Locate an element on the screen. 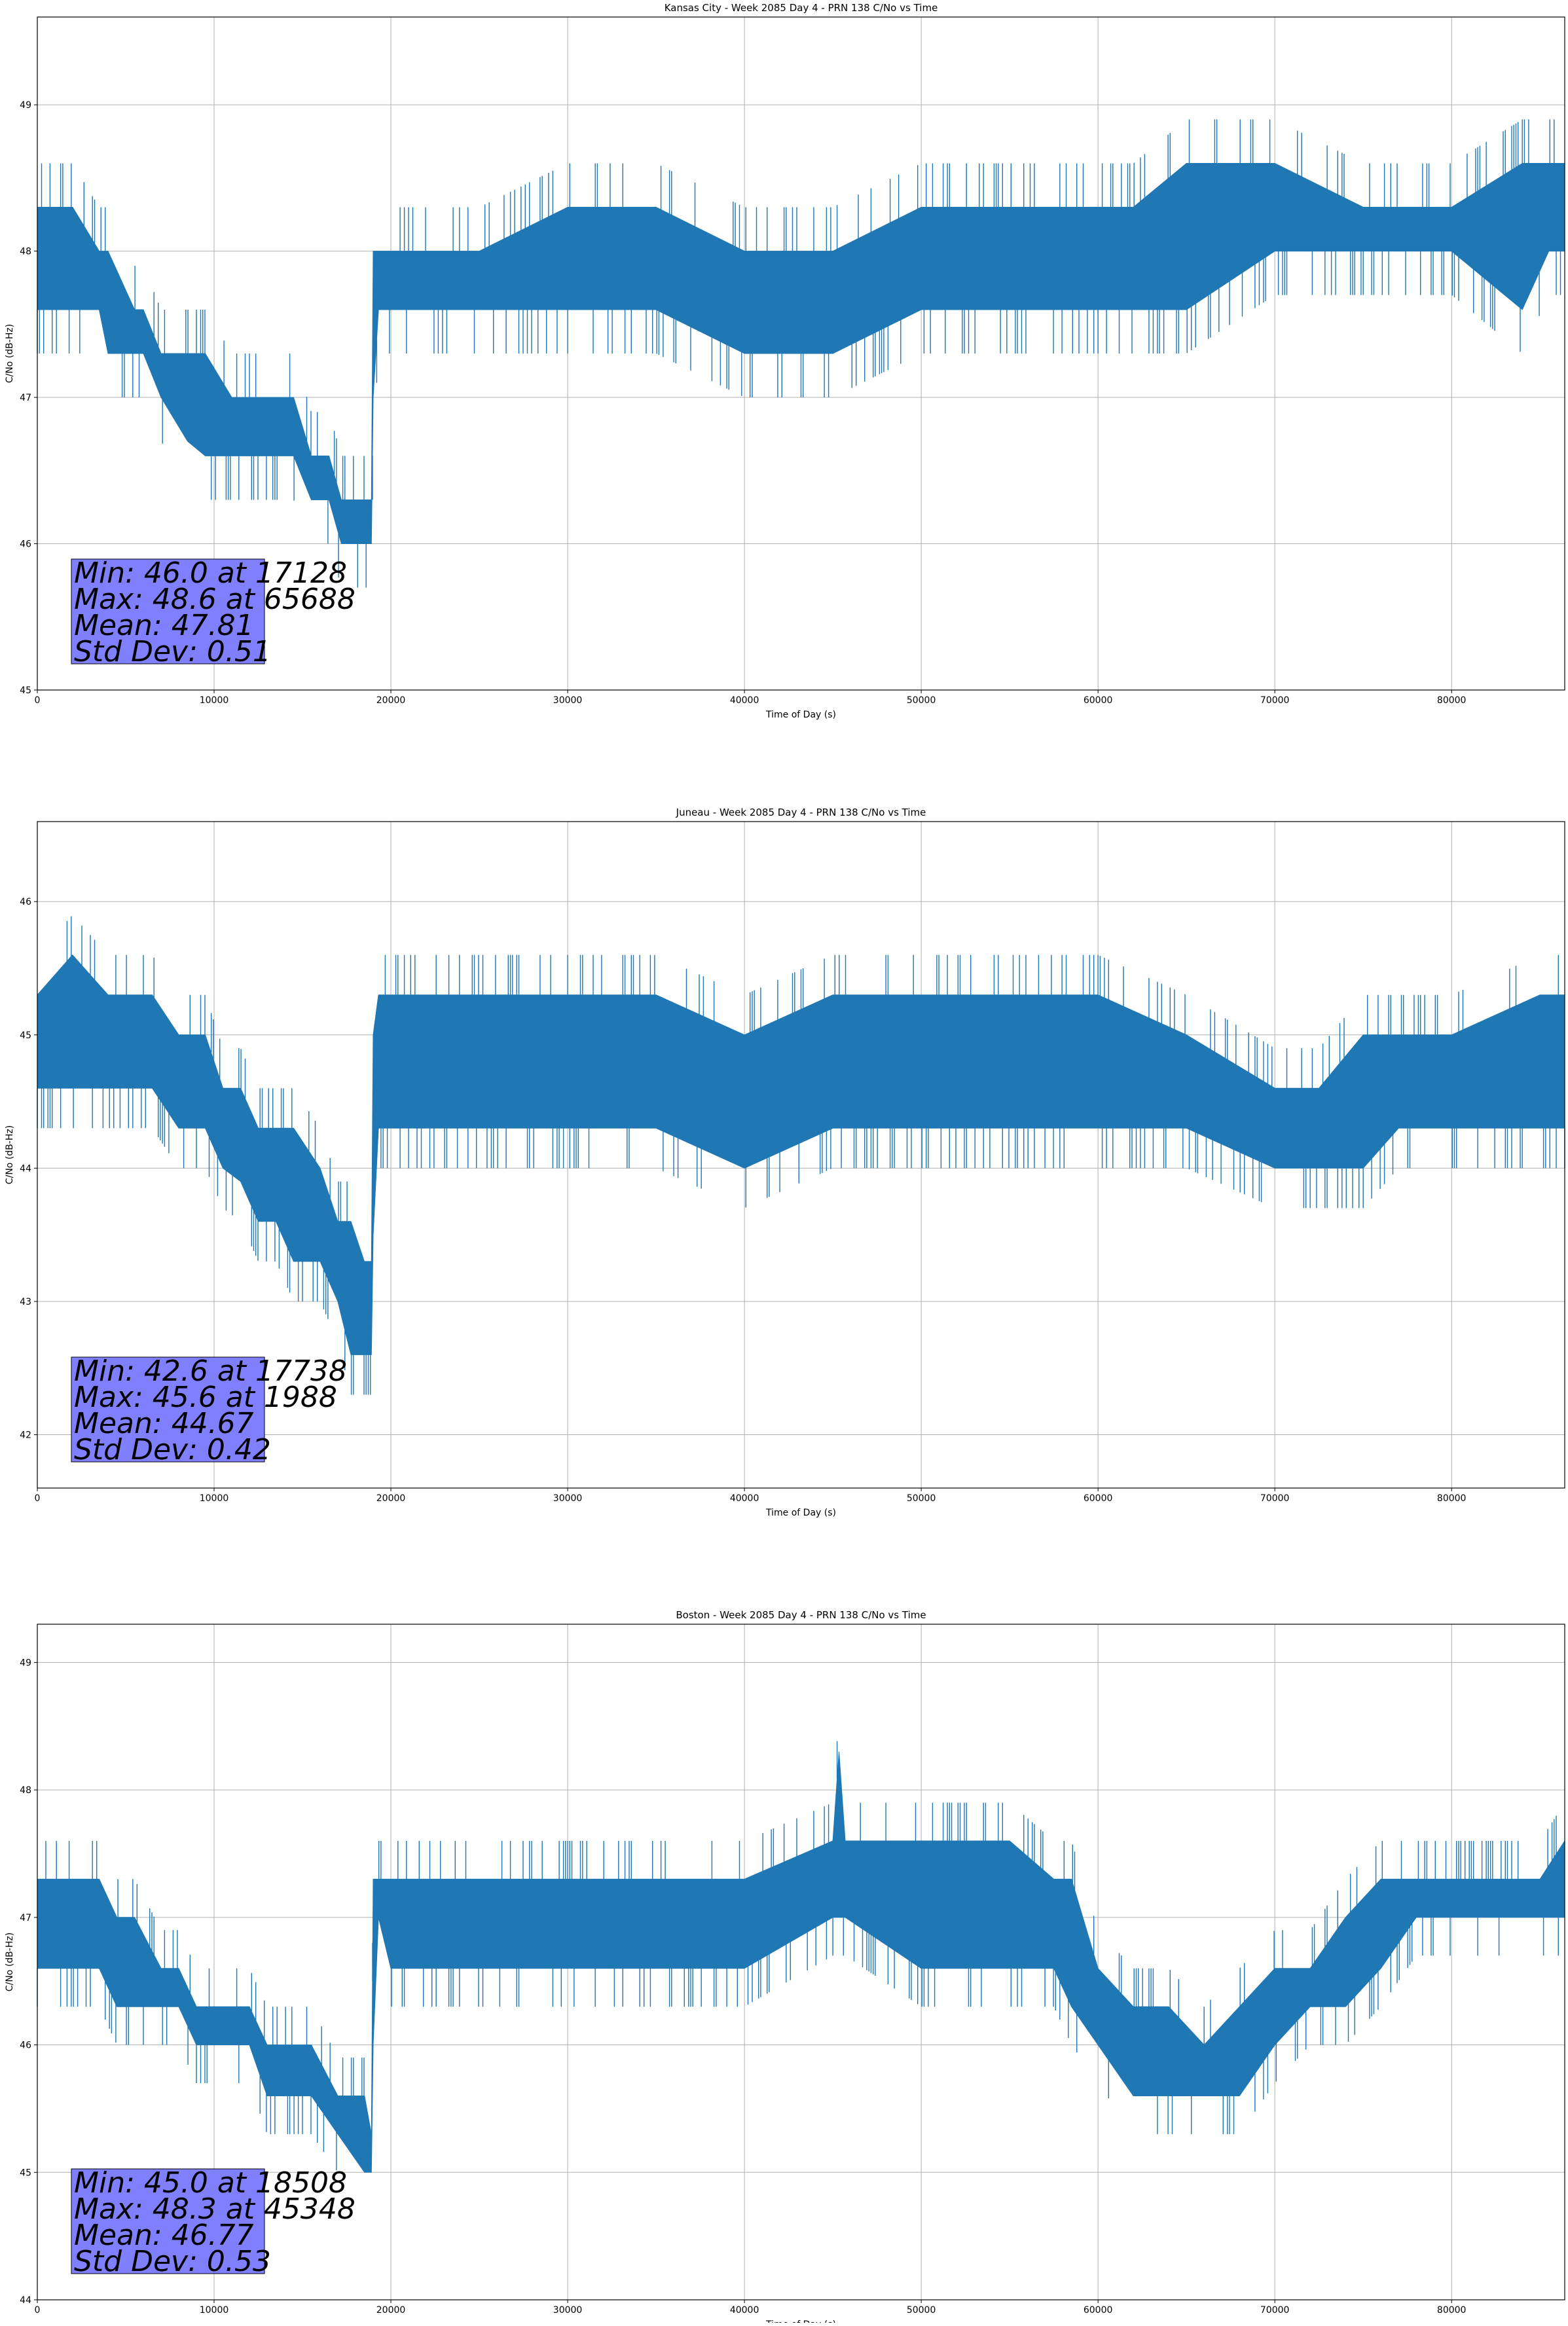 The height and width of the screenshot is (2326, 1568). y-tick-label: 43 is located at coordinates (25, 1302).